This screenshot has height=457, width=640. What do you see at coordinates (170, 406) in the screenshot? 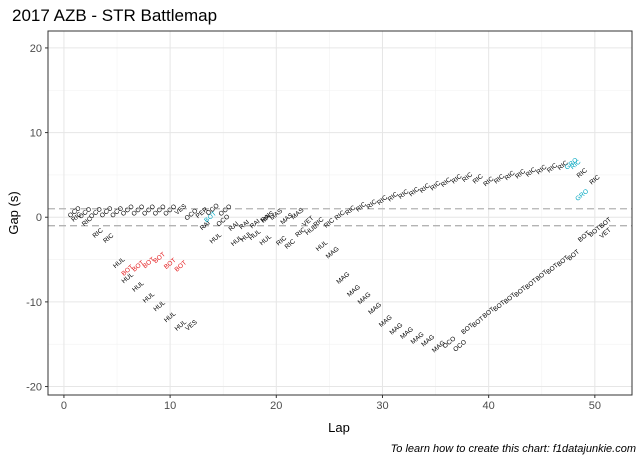
I see `x-tick-label: 10` at bounding box center [170, 406].